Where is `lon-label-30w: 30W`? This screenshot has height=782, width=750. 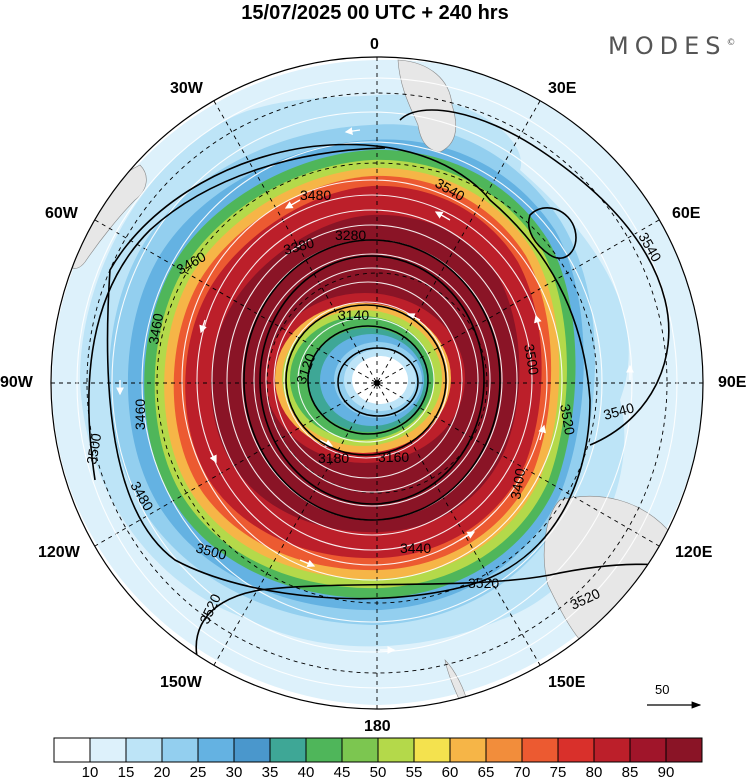
lon-label-30w: 30W is located at coordinates (186, 88).